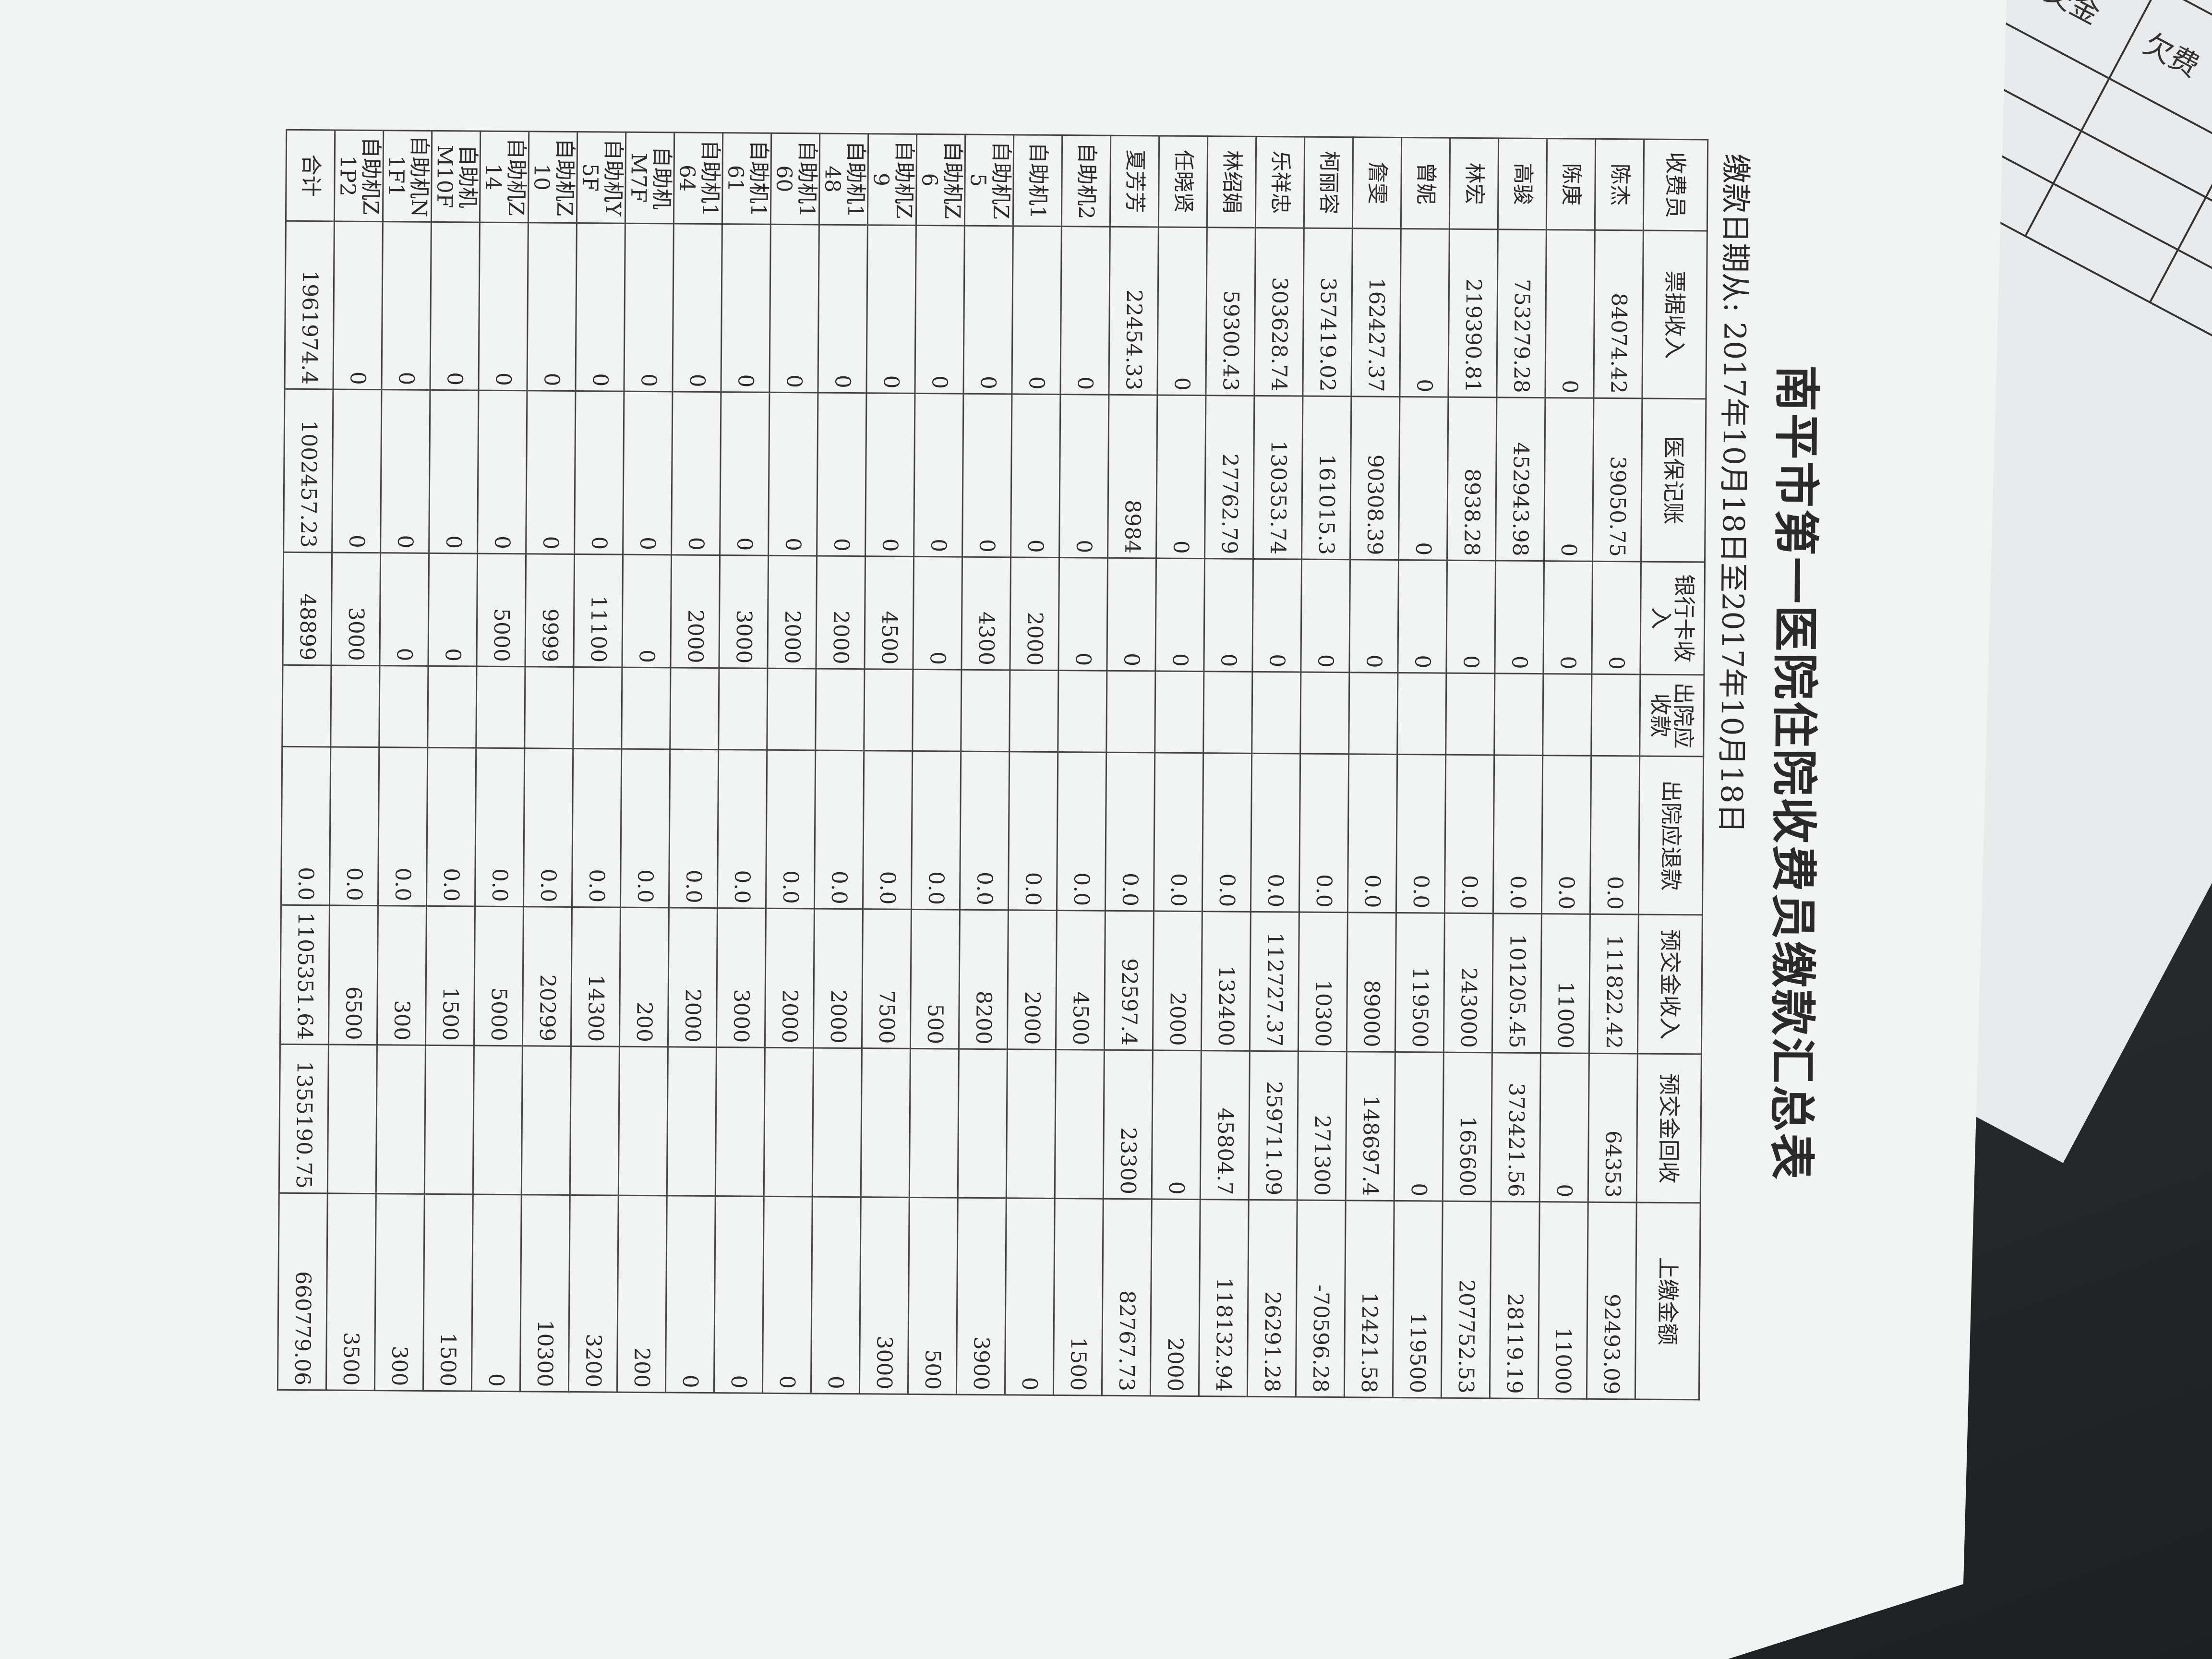 This screenshot has width=2212, height=1659. Describe the element at coordinates (645, 762) in the screenshot. I see `table-row: 自助机M7F 0 0 0 0.0 200 200` at that location.